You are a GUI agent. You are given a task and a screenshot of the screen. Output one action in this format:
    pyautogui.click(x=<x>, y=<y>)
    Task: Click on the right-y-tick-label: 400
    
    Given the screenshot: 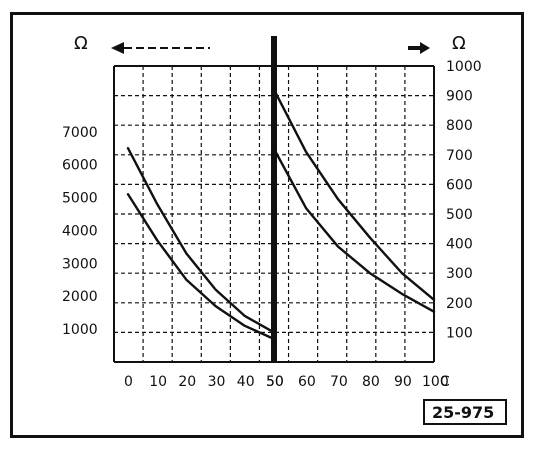 What is the action you would take?
    pyautogui.click(x=459, y=245)
    